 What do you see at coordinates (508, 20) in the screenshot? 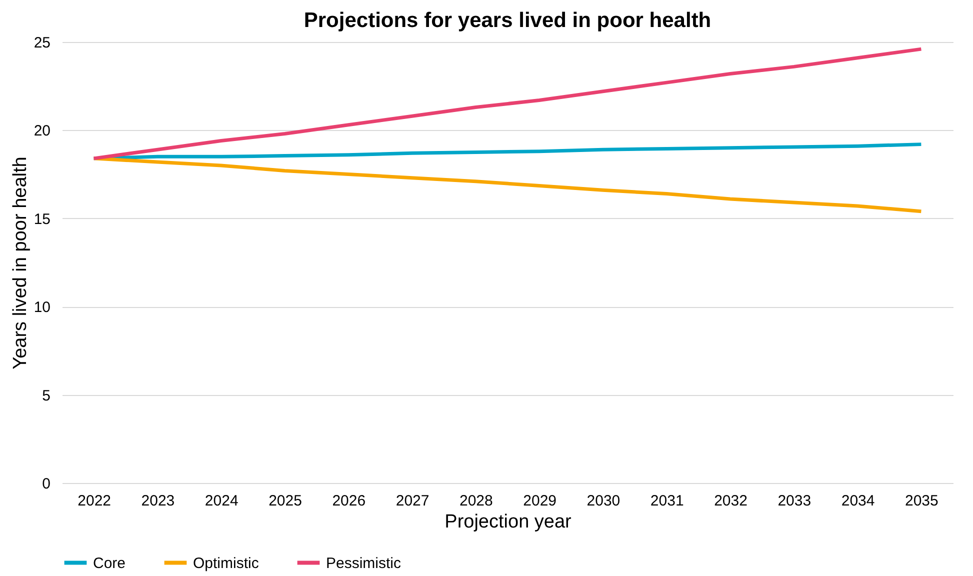
I see `chart-title: Projections for years lived in poor health` at bounding box center [508, 20].